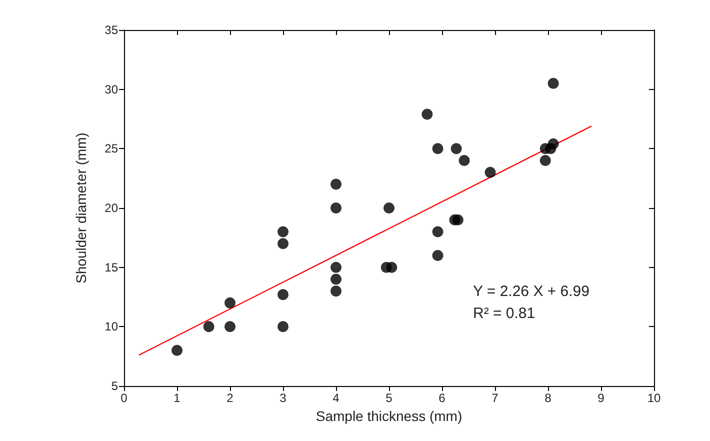 Image resolution: width=710 pixels, height=441 pixels. What do you see at coordinates (531, 291) in the screenshot?
I see `annotation: Y = 2.26 X + 6.99` at bounding box center [531, 291].